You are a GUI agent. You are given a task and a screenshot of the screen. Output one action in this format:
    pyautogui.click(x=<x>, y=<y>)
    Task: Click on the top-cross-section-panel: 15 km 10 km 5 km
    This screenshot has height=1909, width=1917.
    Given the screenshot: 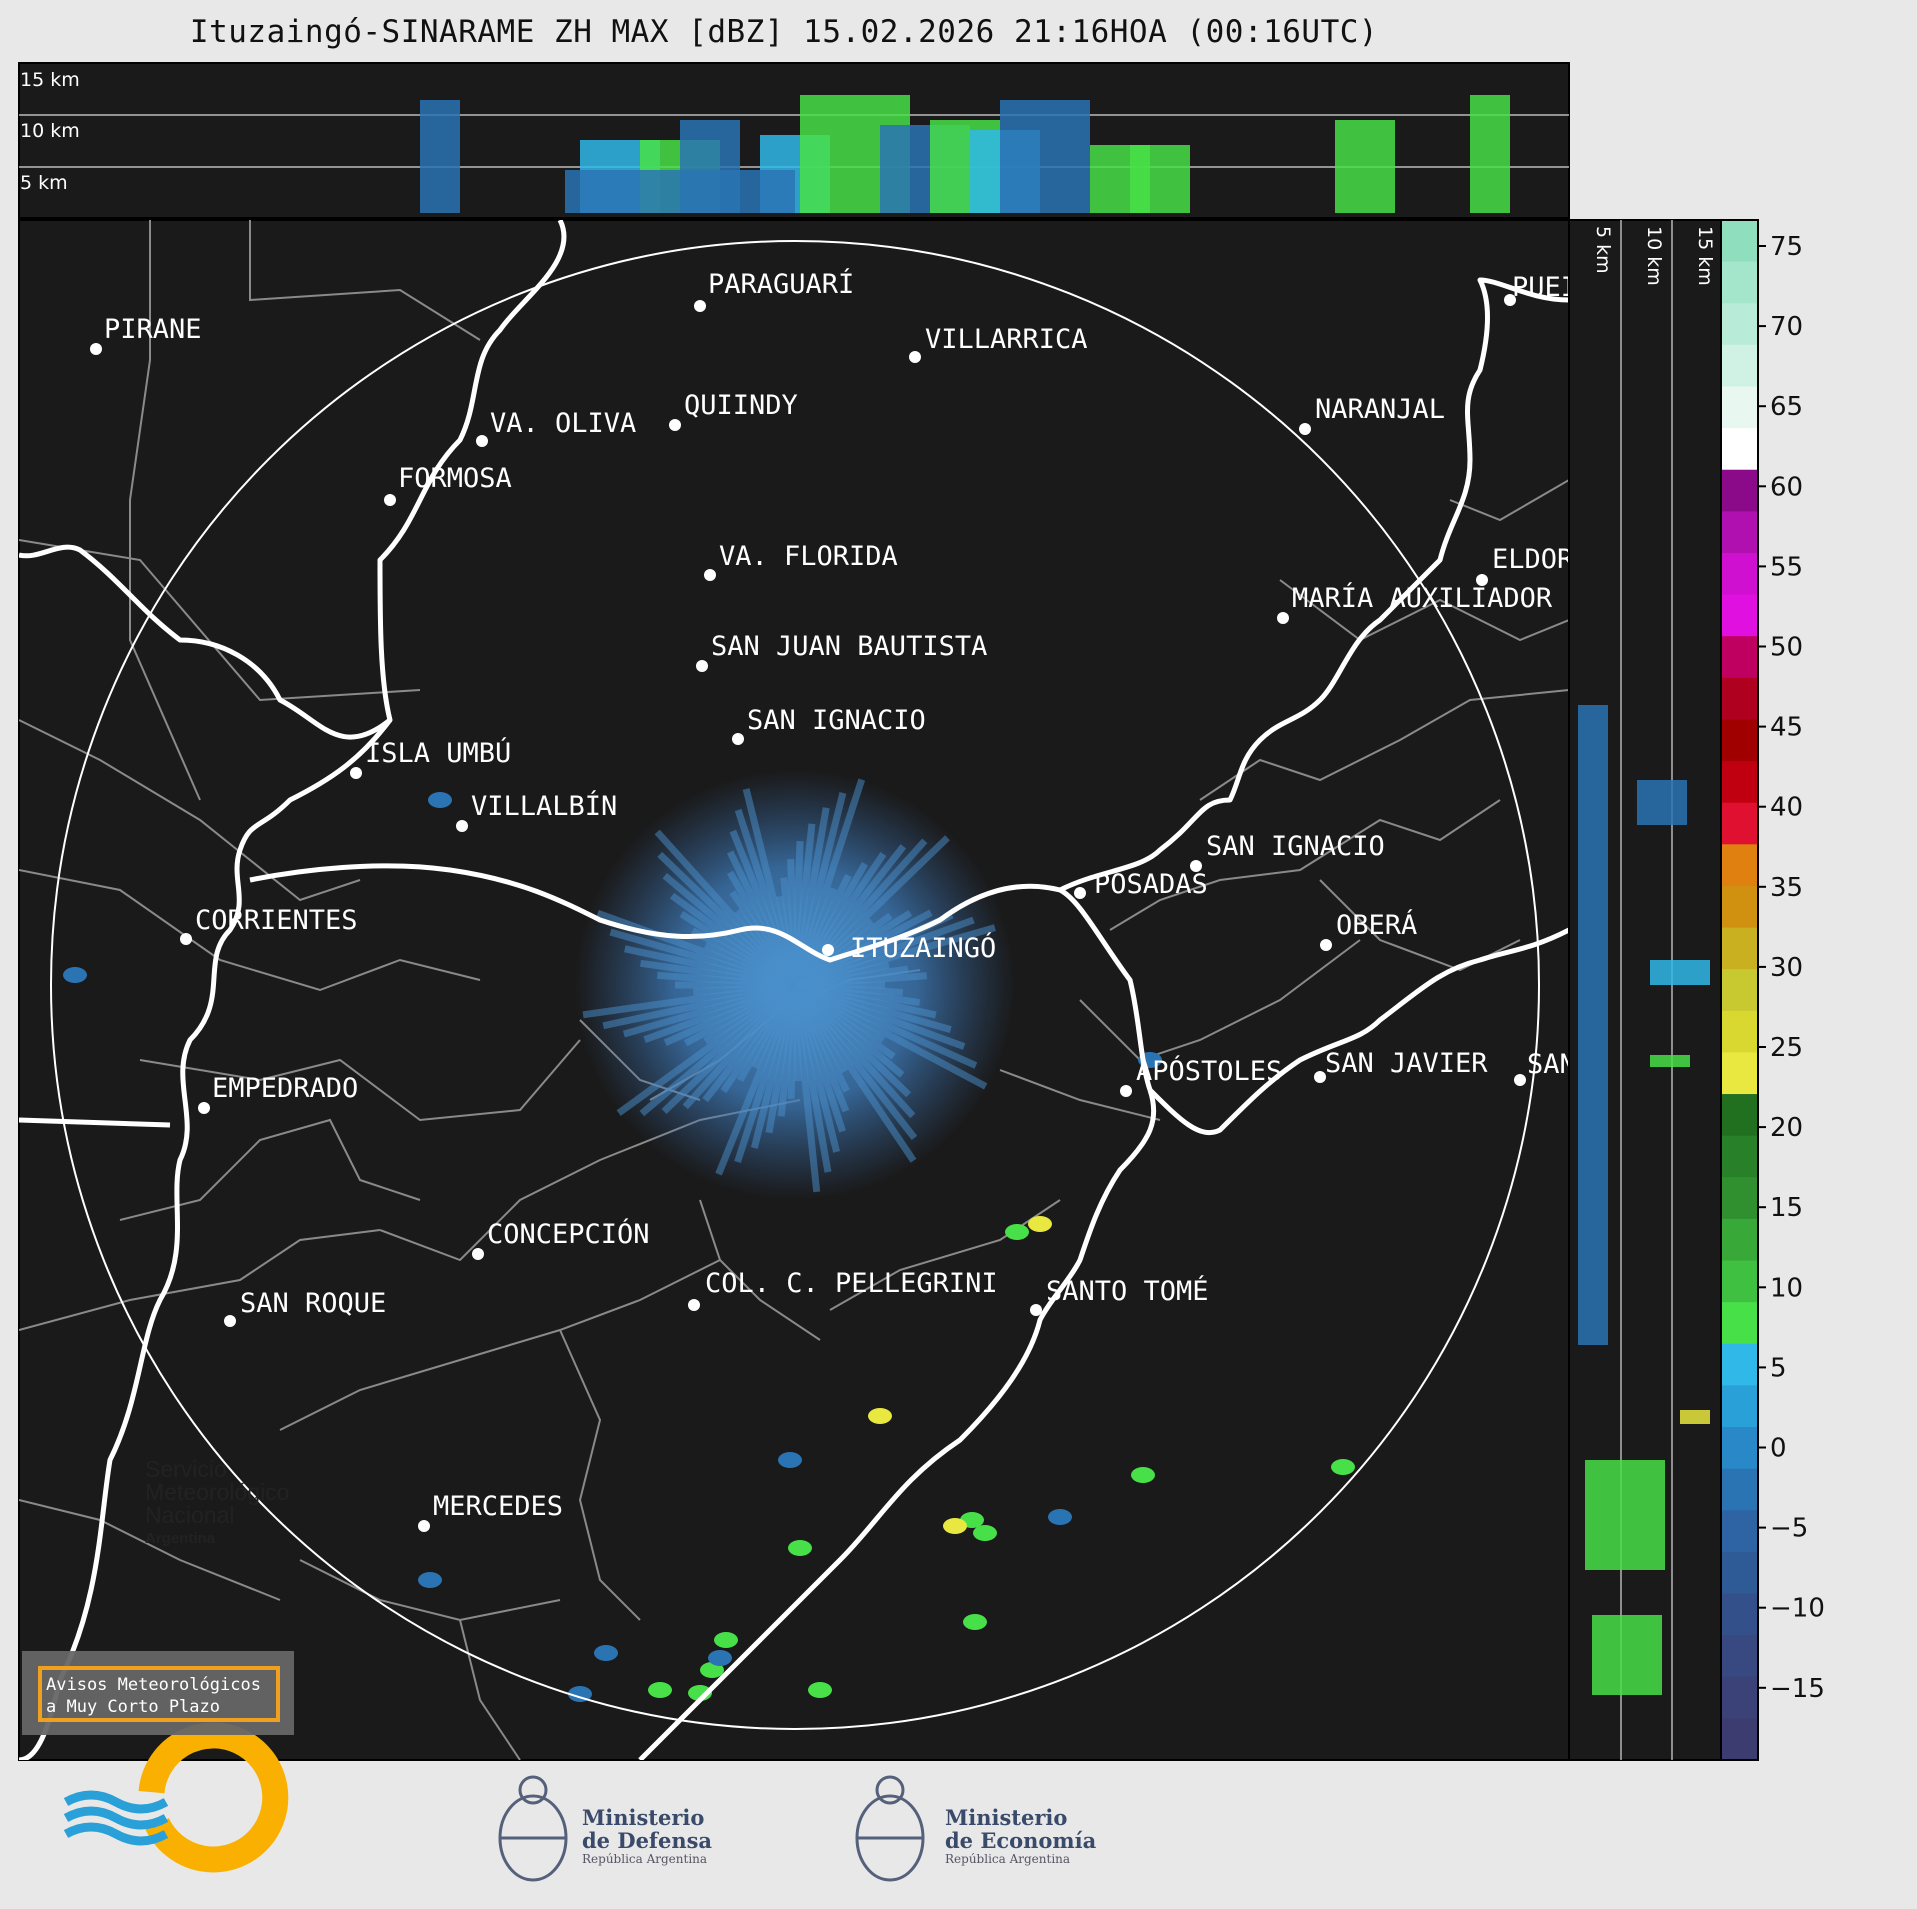 What is the action you would take?
    pyautogui.click(x=794, y=140)
    